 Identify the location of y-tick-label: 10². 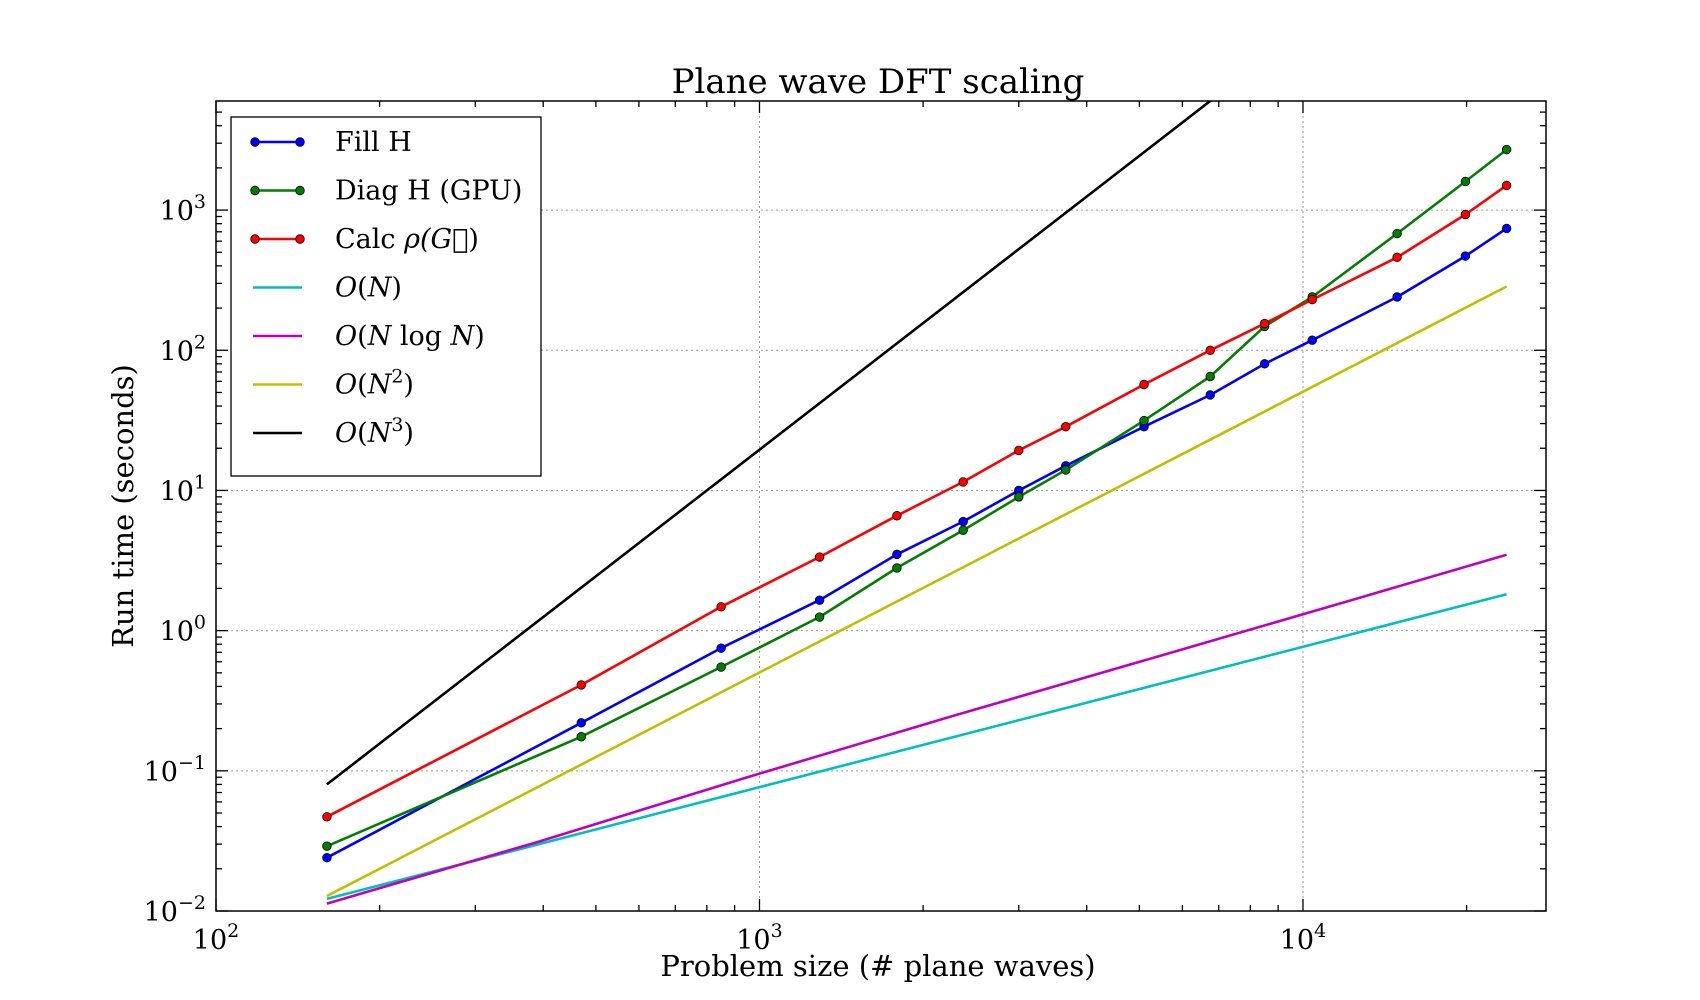
(183, 349).